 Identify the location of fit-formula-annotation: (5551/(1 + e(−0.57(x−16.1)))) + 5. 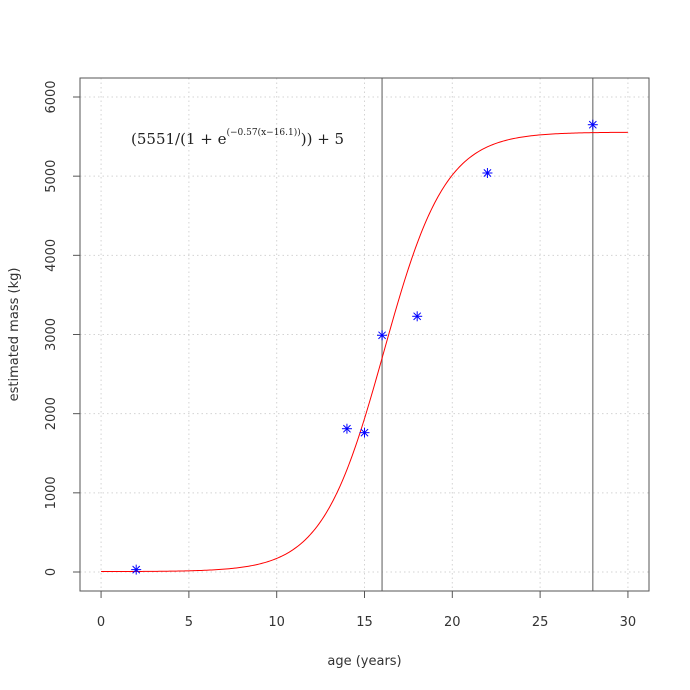
(237, 137).